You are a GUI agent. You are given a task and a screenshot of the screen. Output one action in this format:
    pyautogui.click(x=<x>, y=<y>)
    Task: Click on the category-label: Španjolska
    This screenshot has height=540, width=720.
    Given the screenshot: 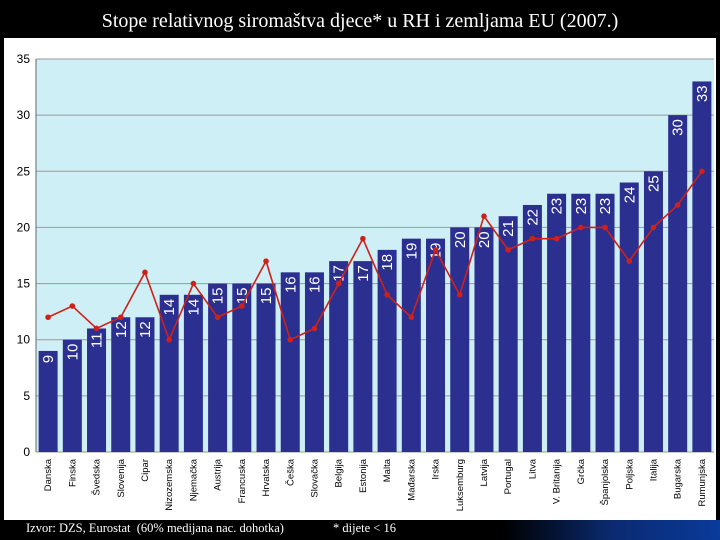 What is the action you would take?
    pyautogui.click(x=605, y=481)
    